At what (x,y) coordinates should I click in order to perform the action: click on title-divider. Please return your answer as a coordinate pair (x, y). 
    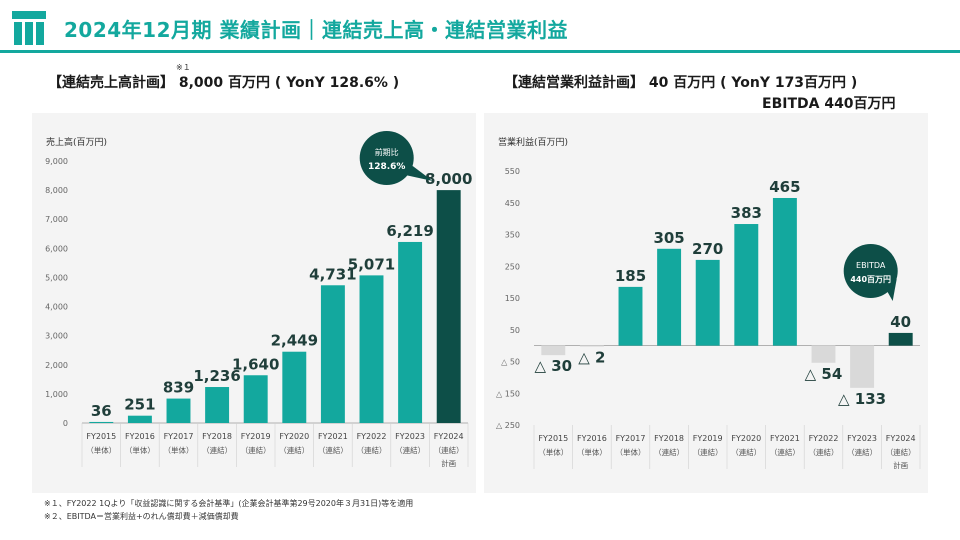
    Looking at the image, I should click on (480, 51).